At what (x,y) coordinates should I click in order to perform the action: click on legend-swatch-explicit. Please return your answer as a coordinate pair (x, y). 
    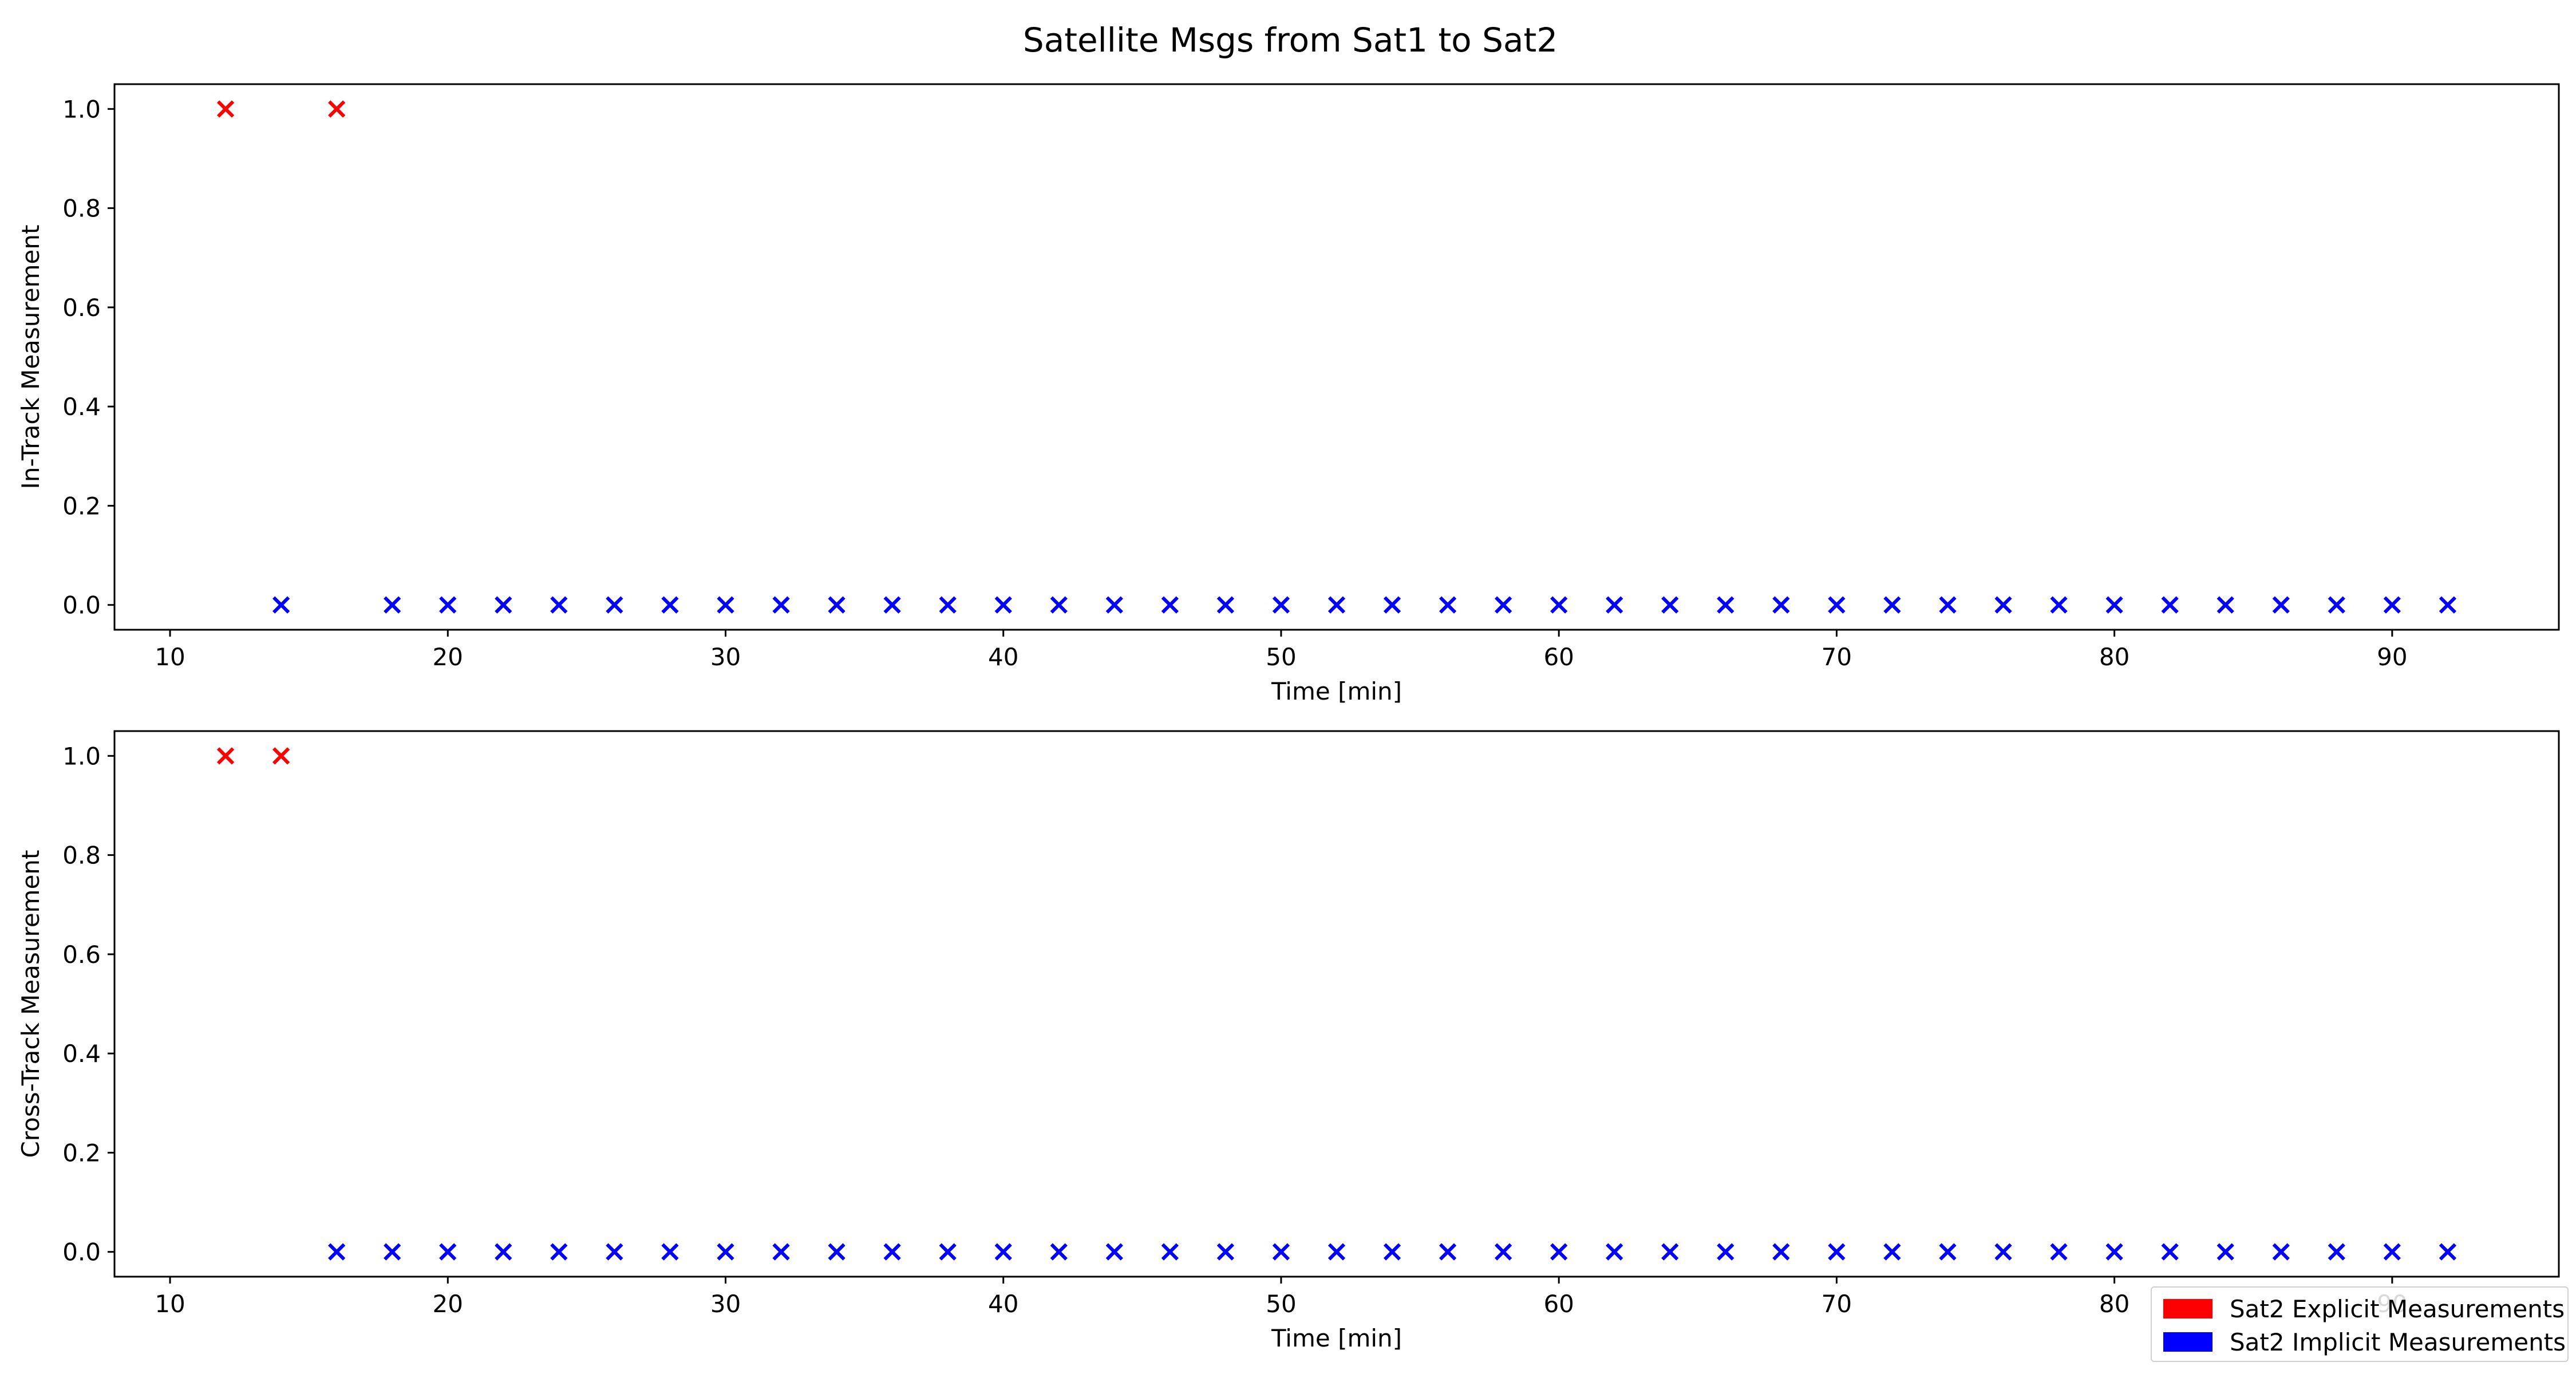
    Looking at the image, I should click on (2187, 1309).